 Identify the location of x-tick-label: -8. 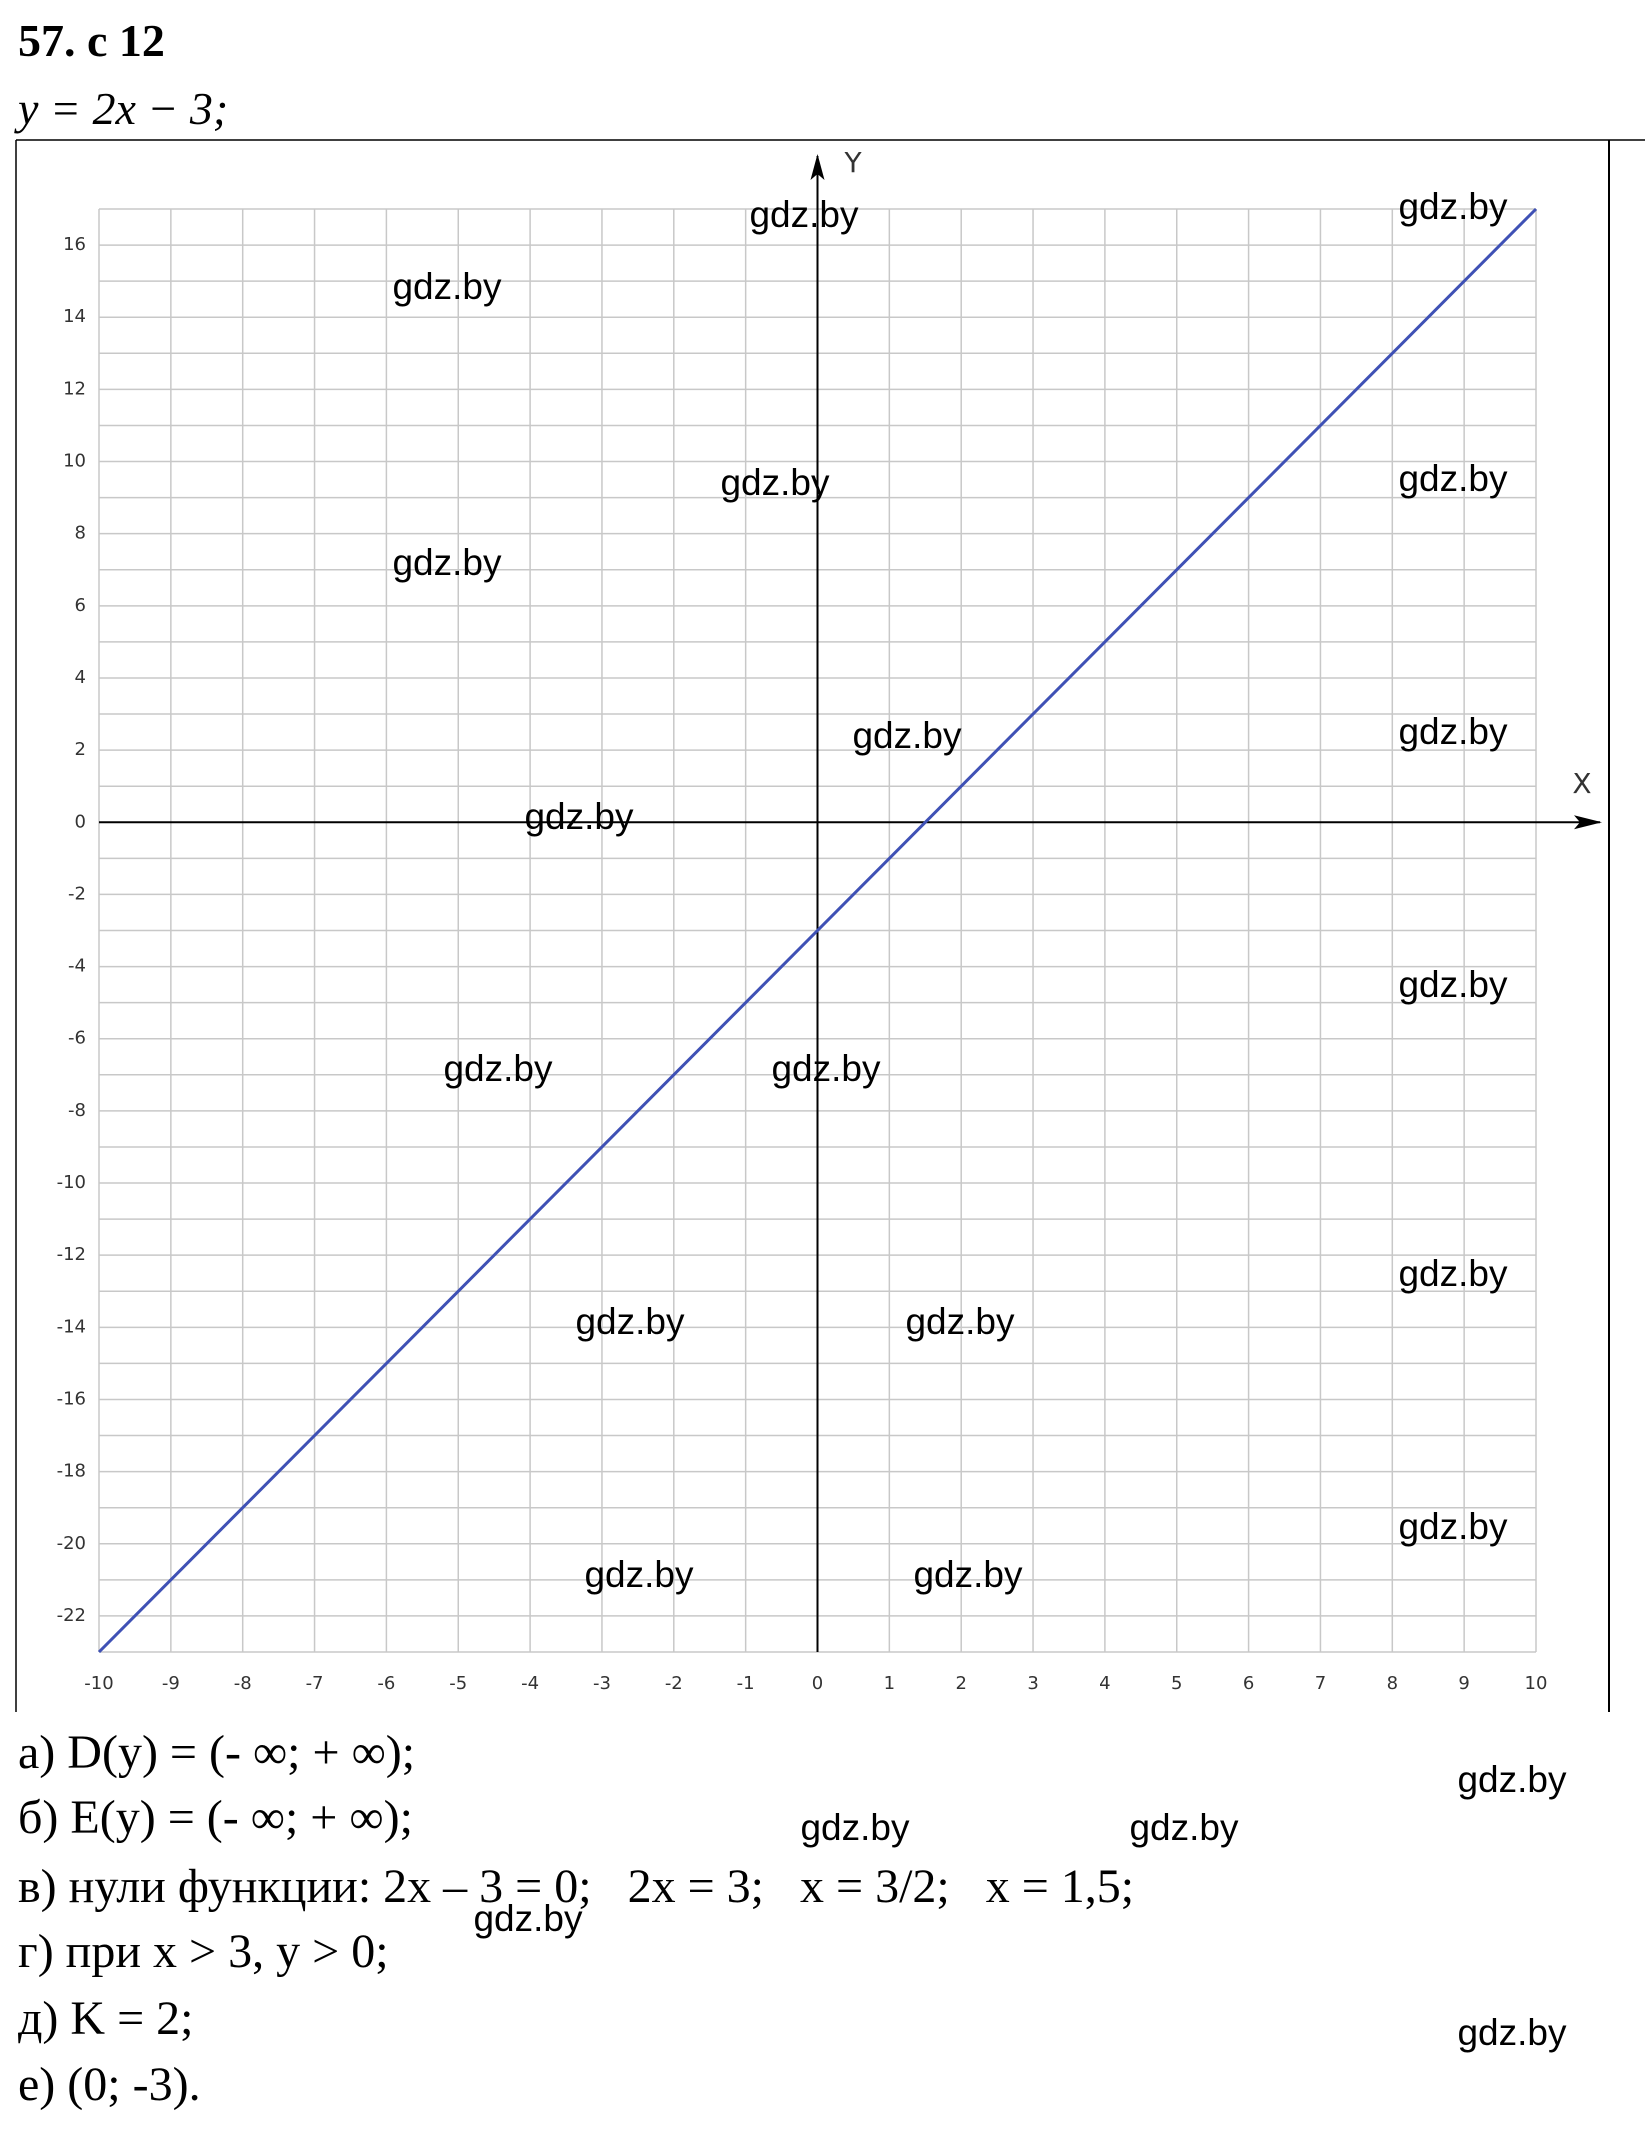
(243, 1683).